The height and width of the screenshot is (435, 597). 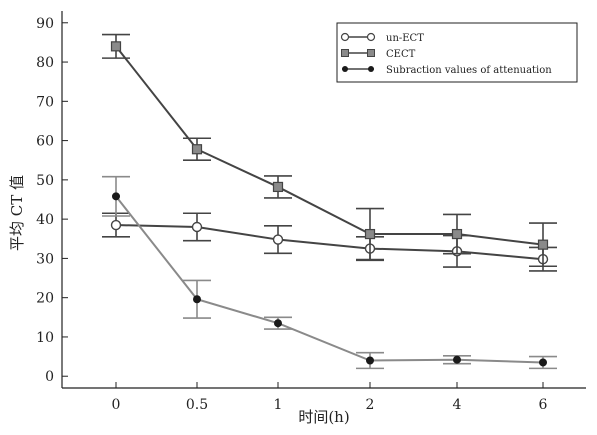 I want to click on y-tick-label: 30, so click(x=45, y=259).